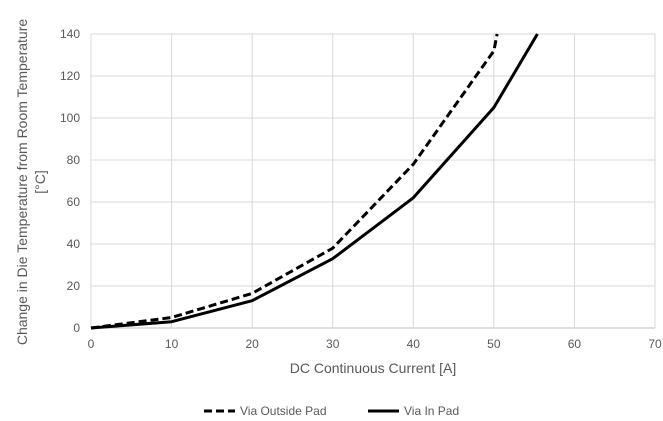  I want to click on y-tick-label: 40, so click(74, 244).